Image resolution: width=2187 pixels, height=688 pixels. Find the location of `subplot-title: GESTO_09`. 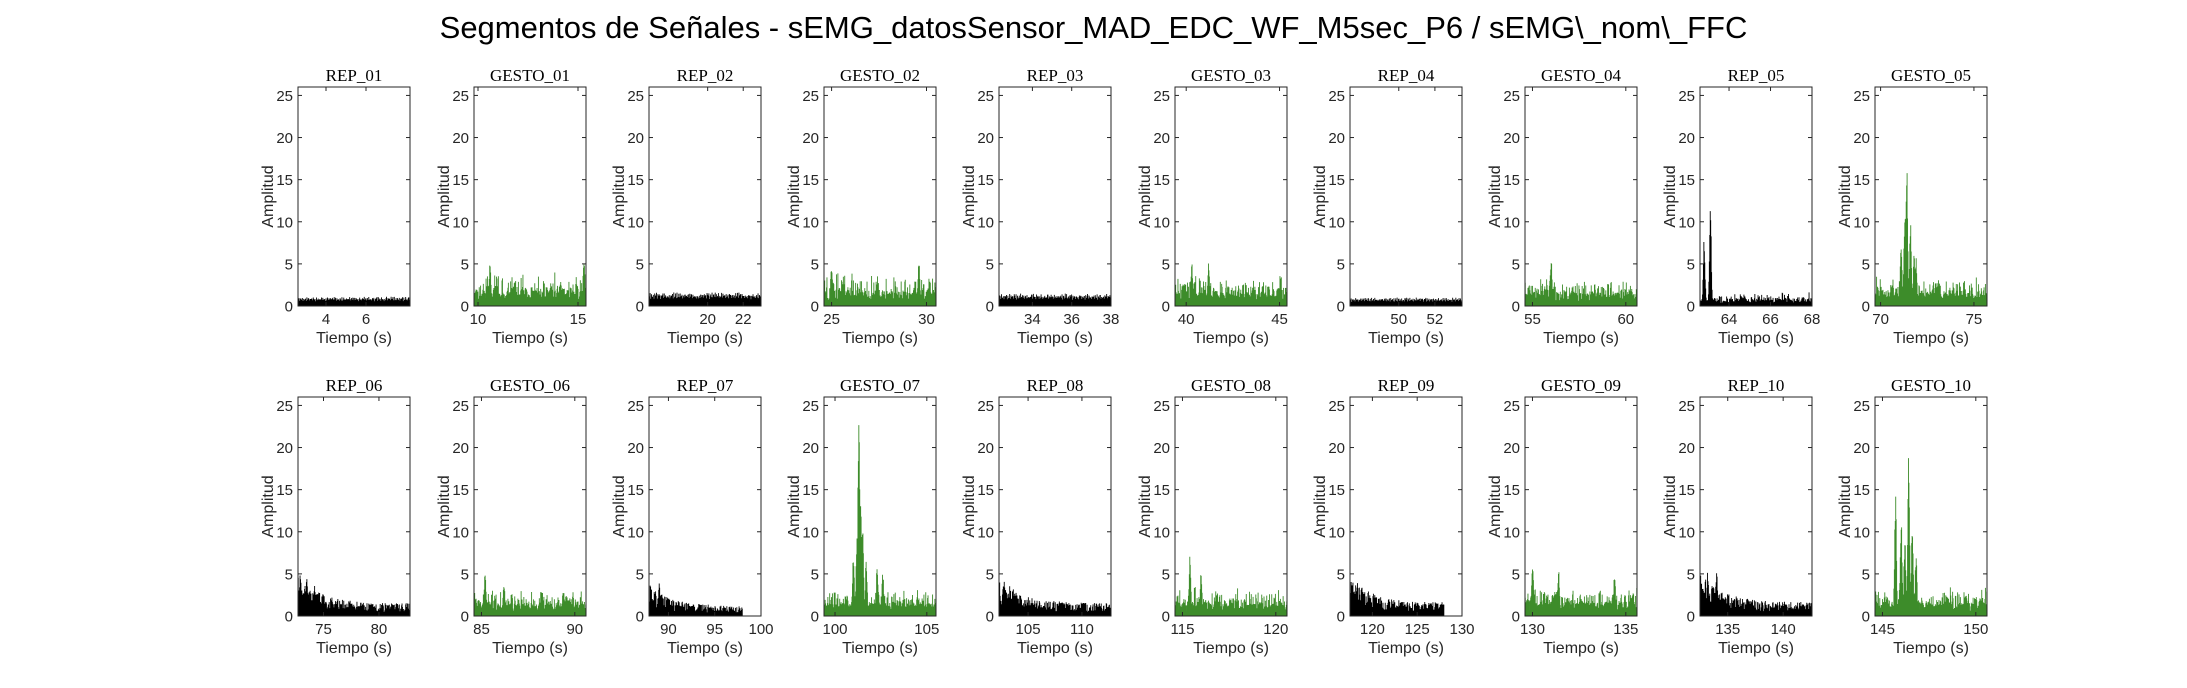

subplot-title: GESTO_09 is located at coordinates (1581, 385).